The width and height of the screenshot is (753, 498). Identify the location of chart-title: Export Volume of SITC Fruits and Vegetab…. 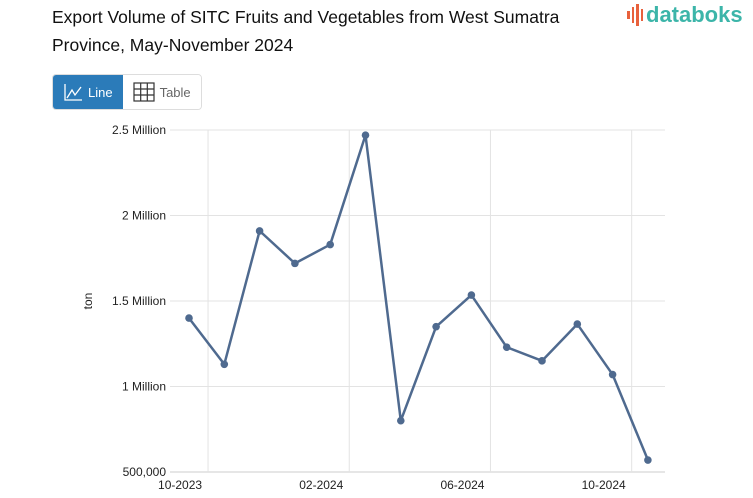
(306, 31).